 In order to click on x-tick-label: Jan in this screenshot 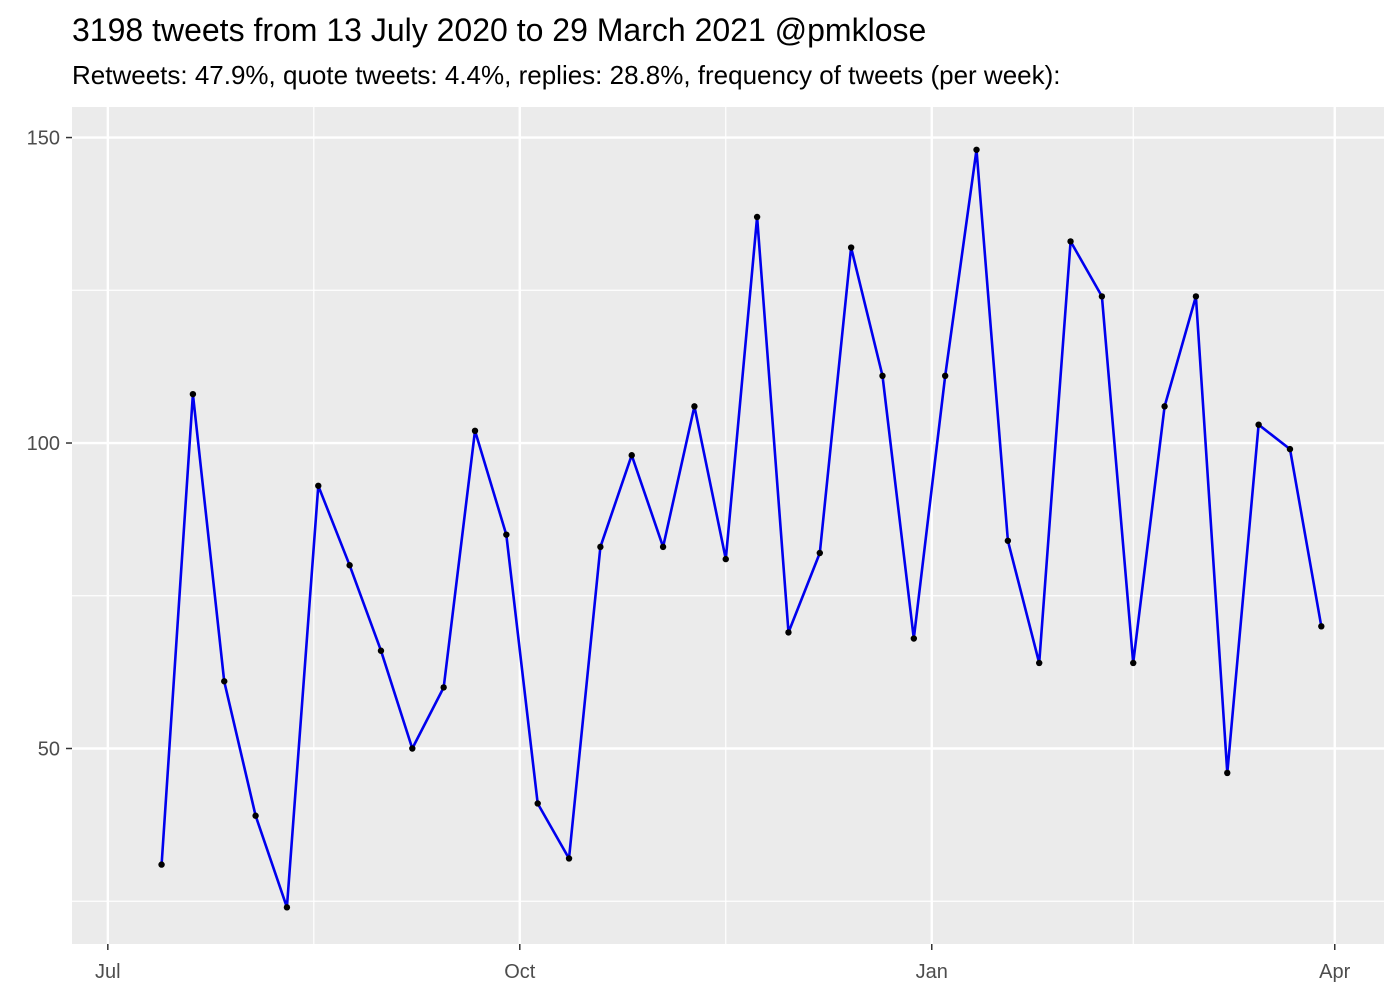, I will do `click(932, 972)`.